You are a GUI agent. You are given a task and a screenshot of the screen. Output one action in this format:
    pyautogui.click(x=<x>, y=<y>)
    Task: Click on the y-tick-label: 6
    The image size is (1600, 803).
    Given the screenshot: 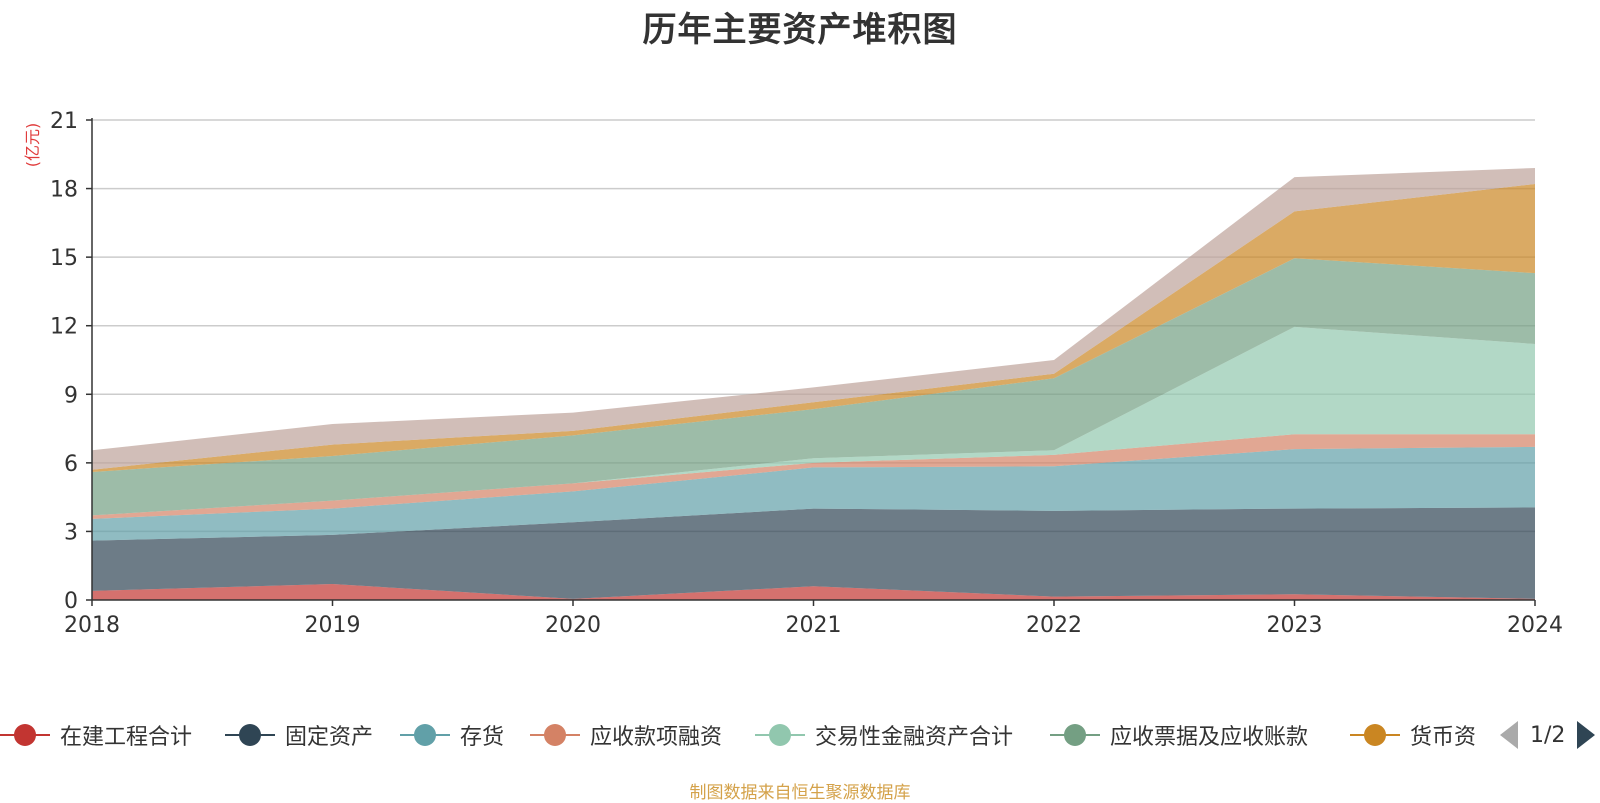 What is the action you would take?
    pyautogui.click(x=71, y=464)
    